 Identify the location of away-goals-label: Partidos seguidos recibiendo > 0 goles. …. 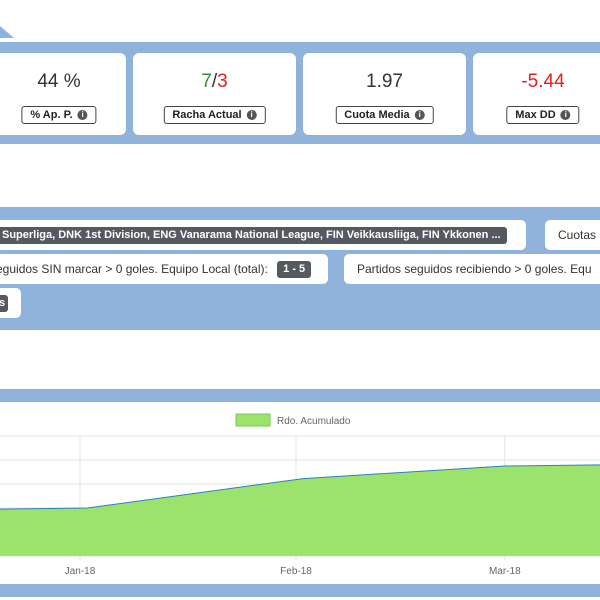
(474, 269).